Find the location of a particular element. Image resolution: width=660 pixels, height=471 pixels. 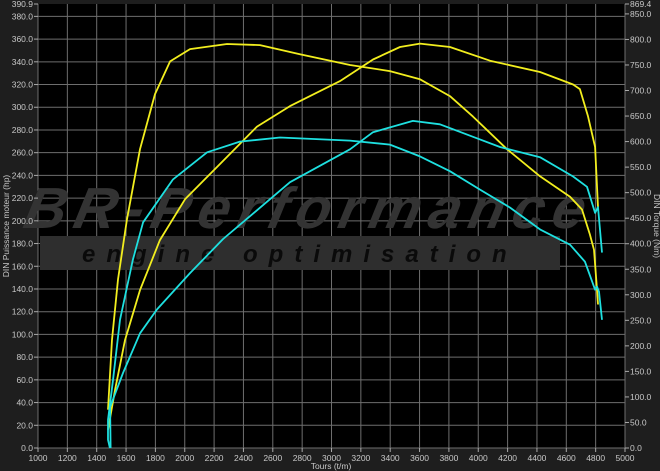

y-left-tick-label: 0.0 is located at coordinates (27, 448).